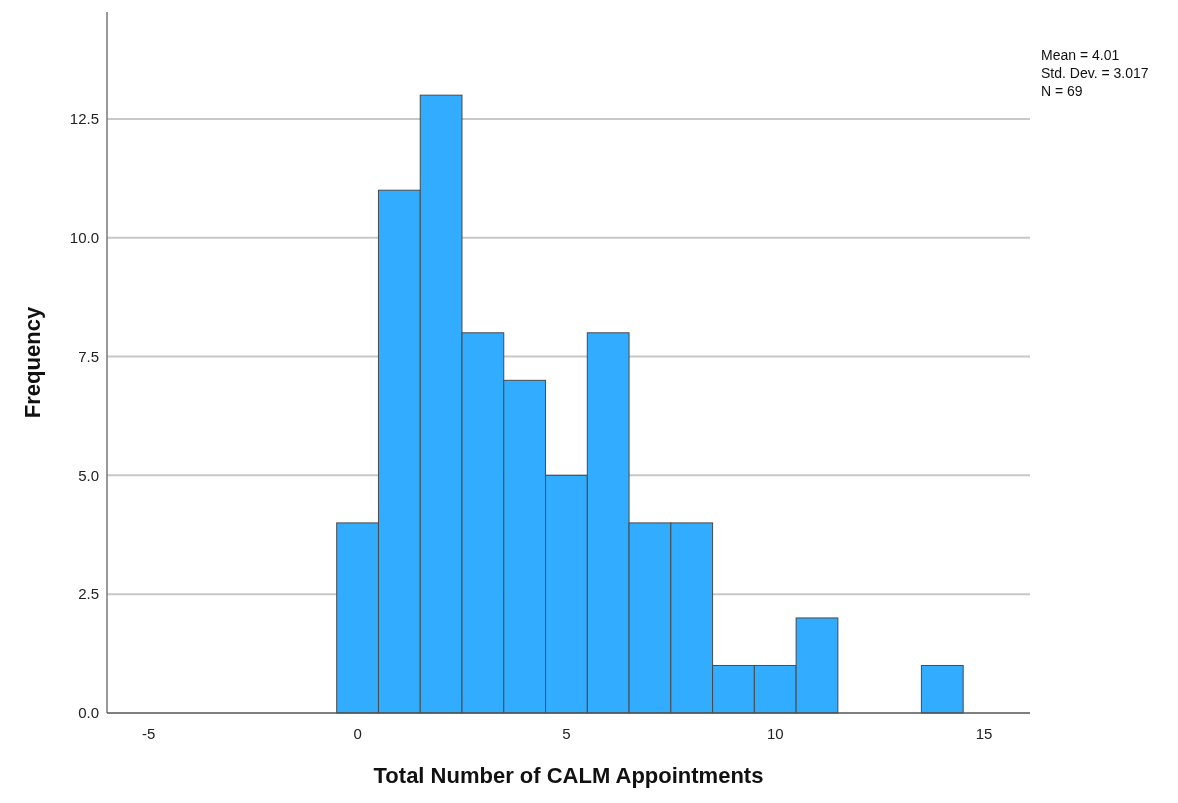 This screenshot has width=1178, height=803. I want to click on y-tick-label: 5.0, so click(88, 475).